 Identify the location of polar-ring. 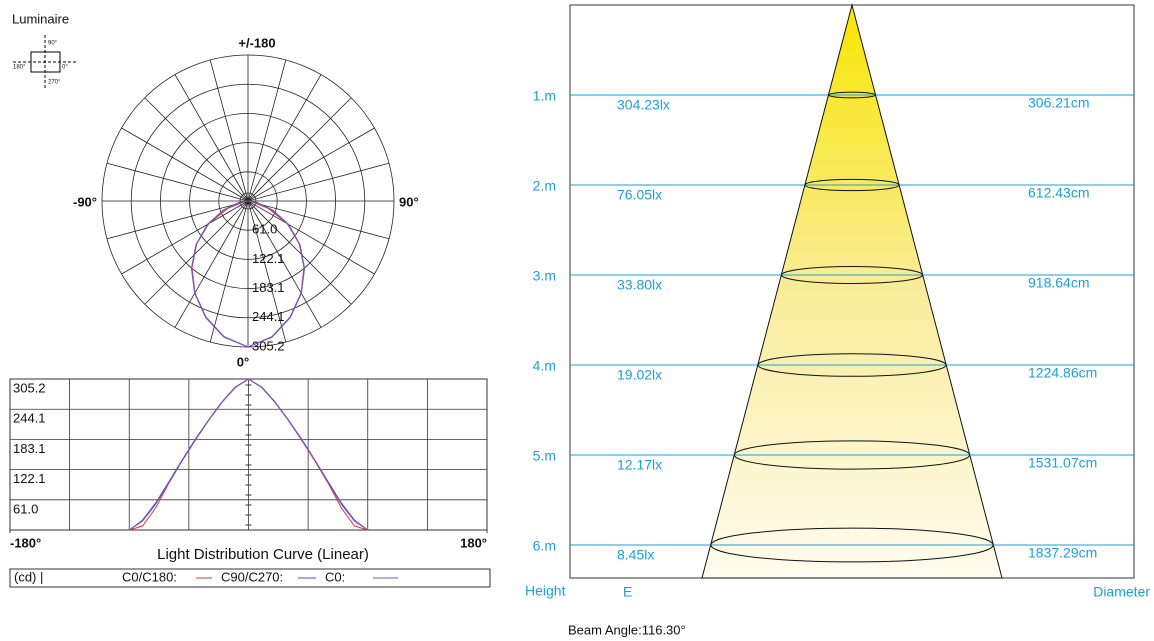
(248, 201).